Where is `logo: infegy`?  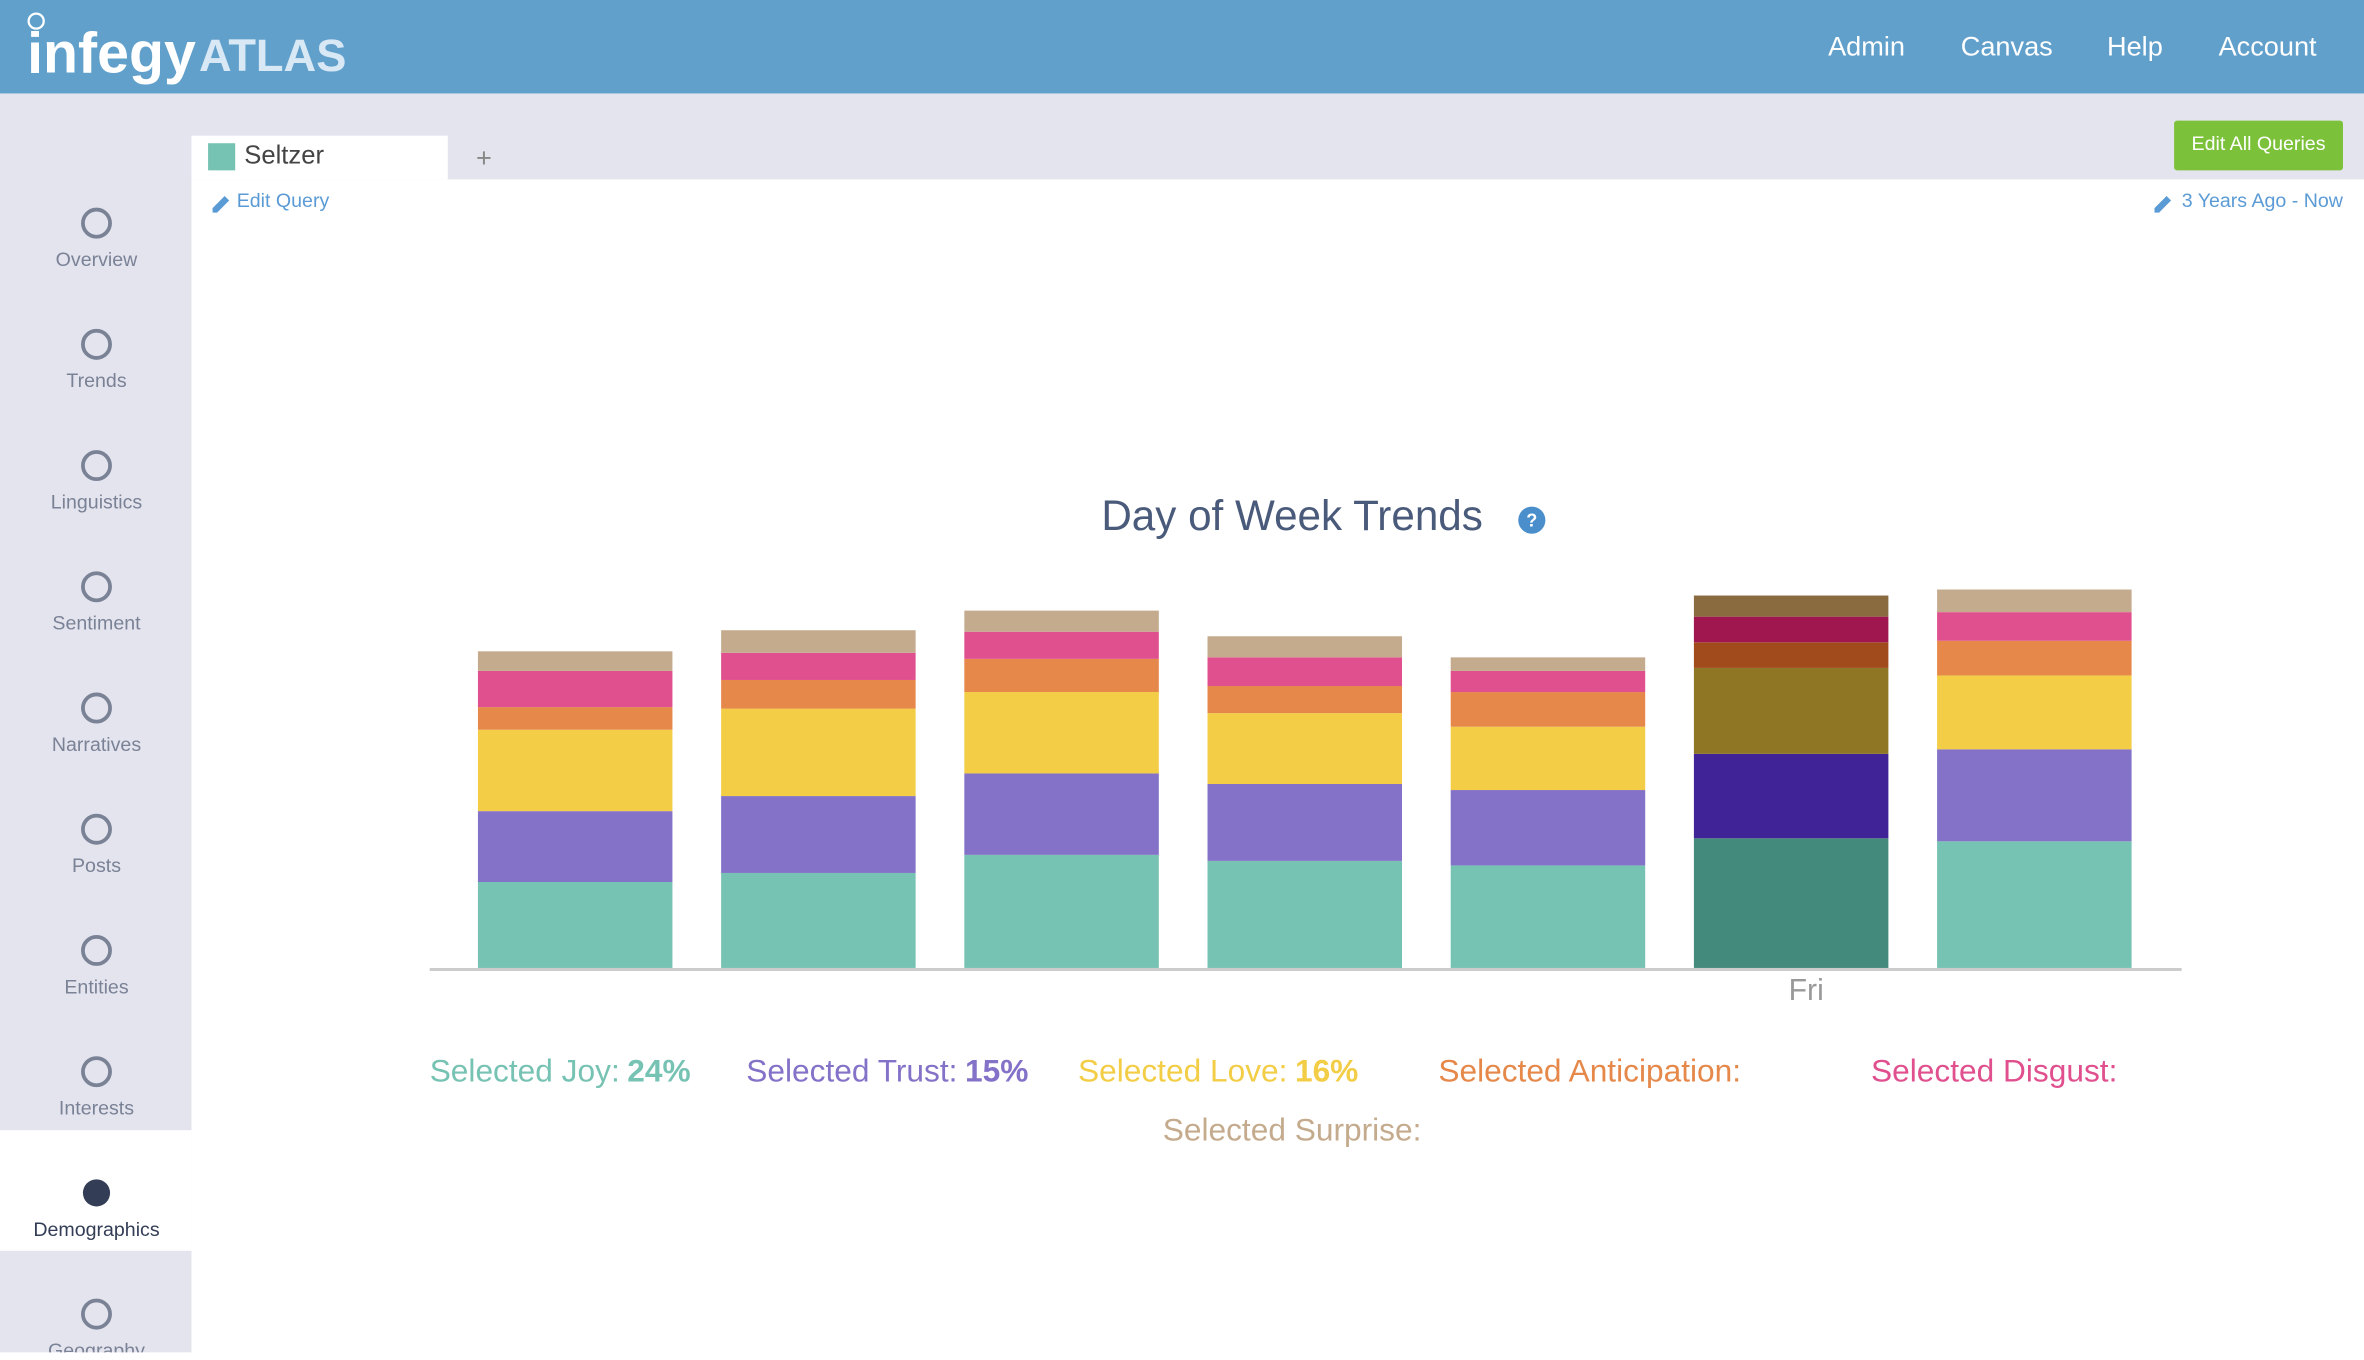
logo: infegy is located at coordinates (111, 53).